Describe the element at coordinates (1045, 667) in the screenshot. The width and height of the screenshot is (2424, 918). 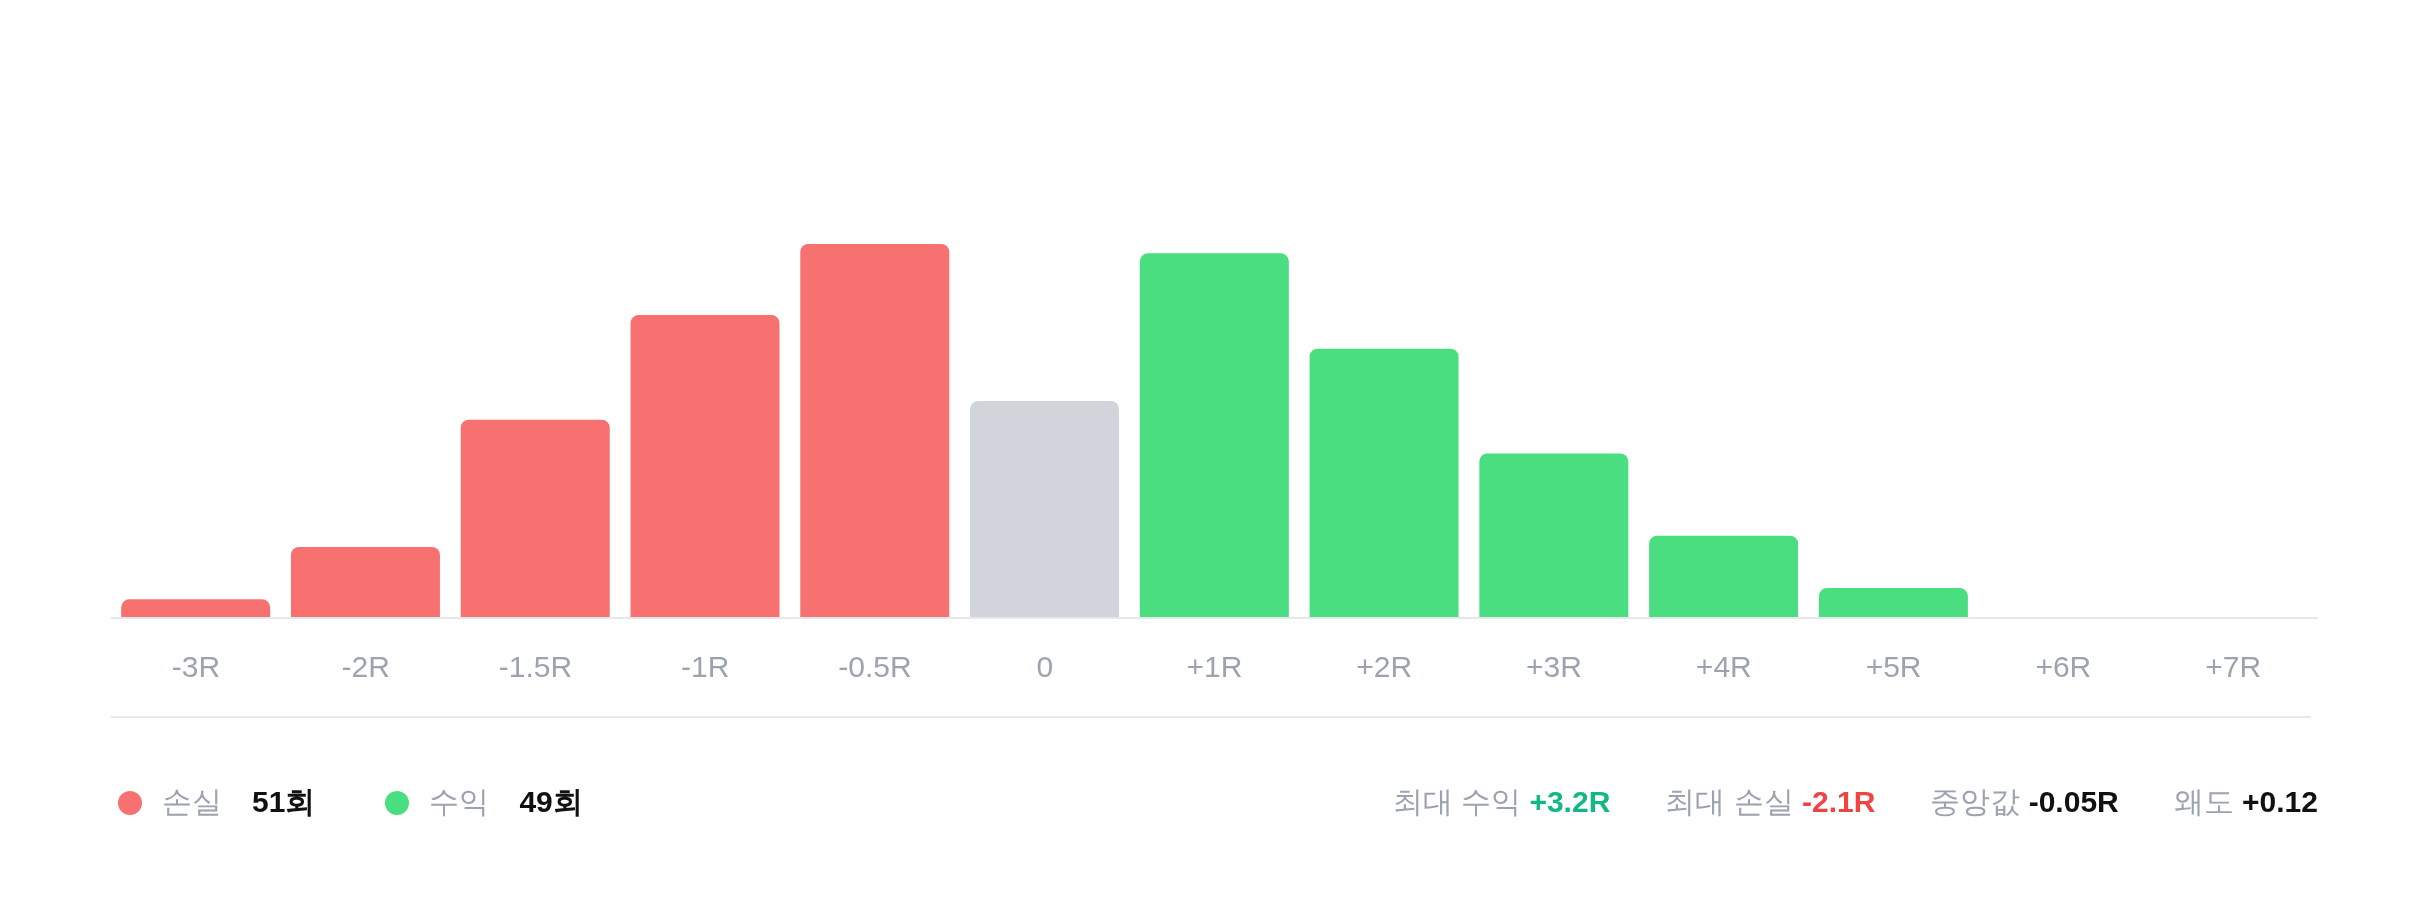
I see `x-tick-label: 0` at that location.